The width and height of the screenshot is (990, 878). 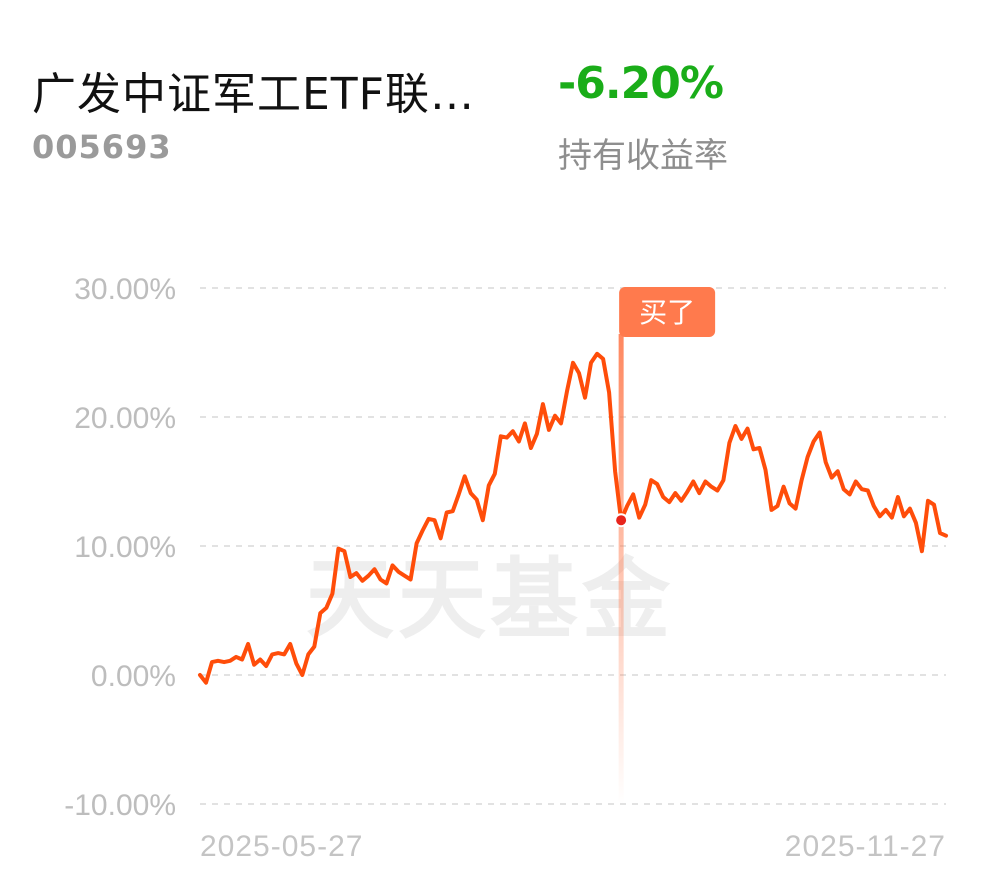 I want to click on buy-marker-label-box, so click(x=667, y=312).